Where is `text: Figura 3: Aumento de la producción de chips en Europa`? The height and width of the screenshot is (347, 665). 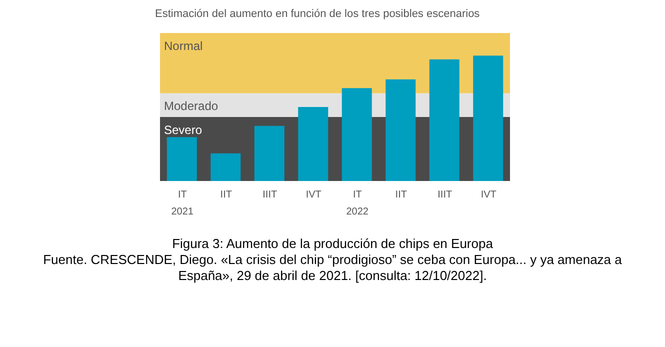
text: Figura 3: Aumento de la producción de chips en Europa is located at coordinates (332, 244).